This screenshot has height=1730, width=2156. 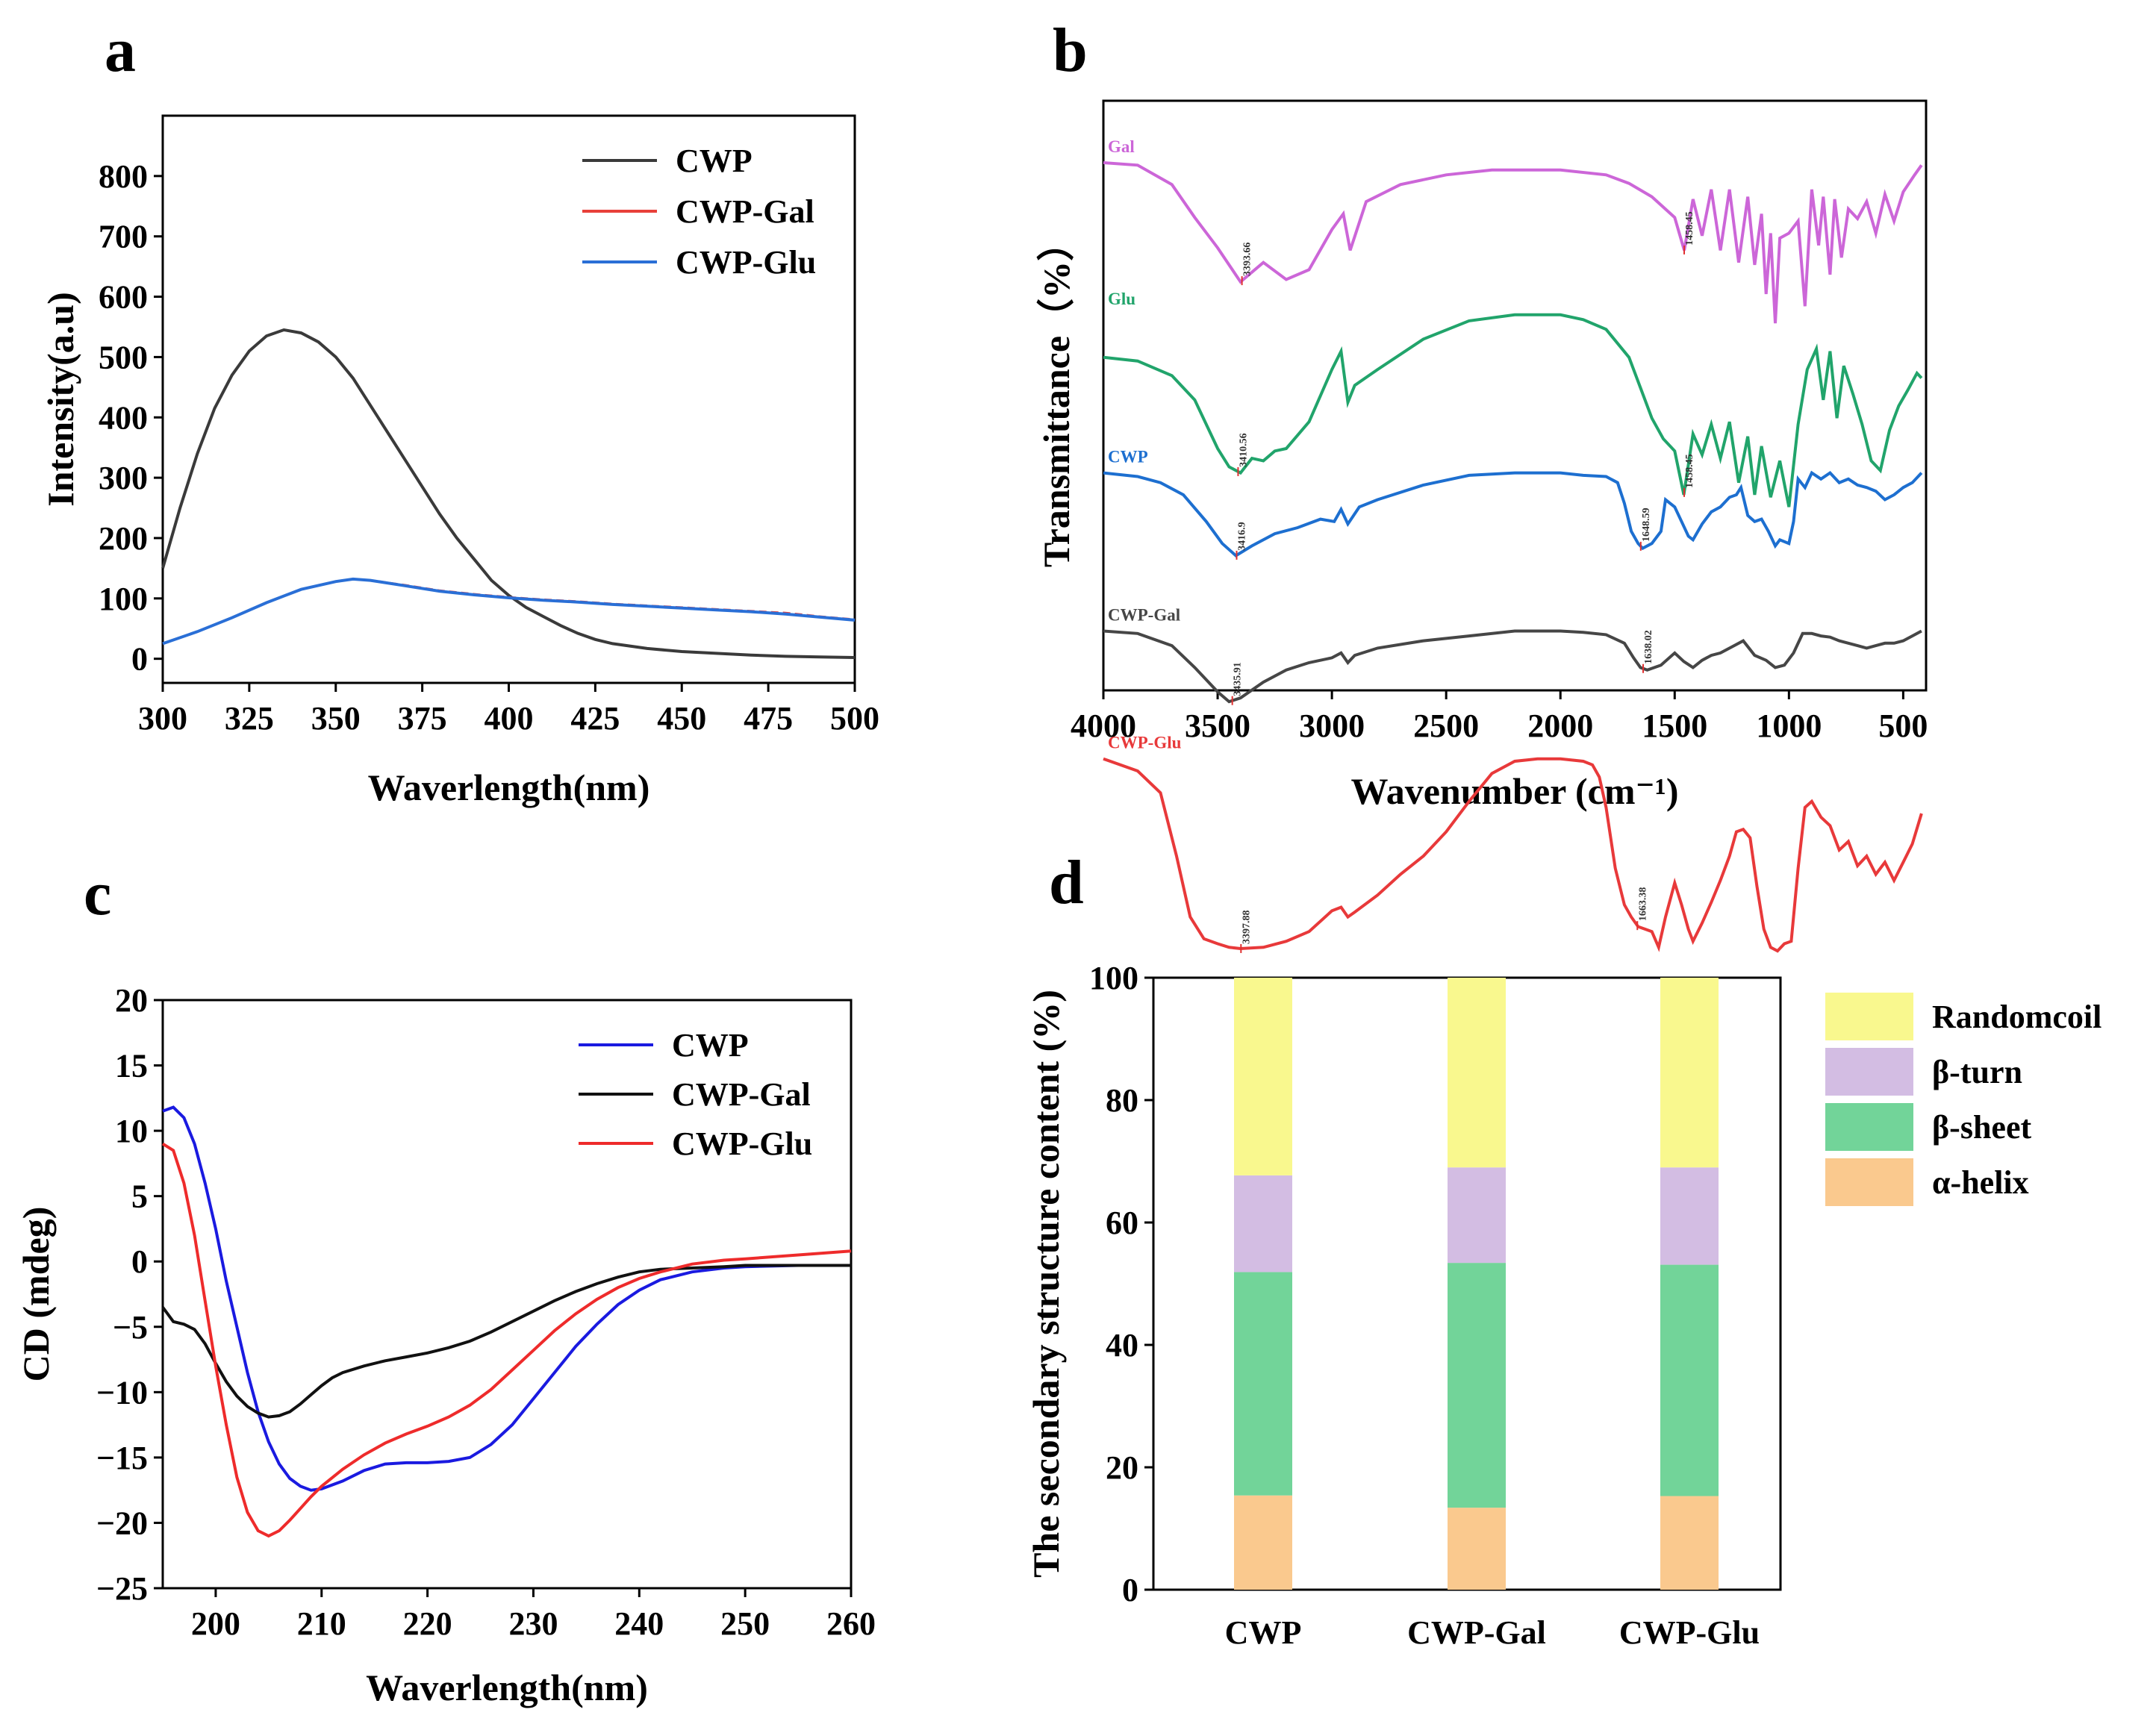 What do you see at coordinates (851, 1623) in the screenshot?
I see `x-tick-label: 260` at bounding box center [851, 1623].